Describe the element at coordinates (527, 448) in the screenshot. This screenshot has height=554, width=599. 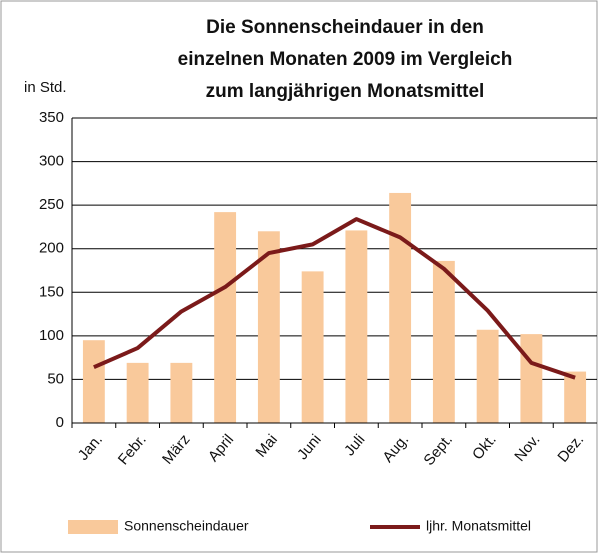
I see `x-tick-label: Nov.` at that location.